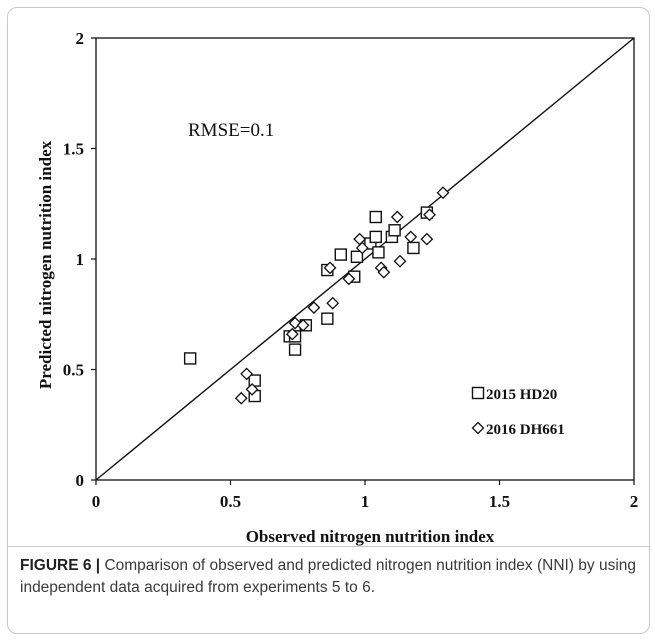 The image size is (655, 641). What do you see at coordinates (525, 430) in the screenshot?
I see `legend-label: 2016 DH661` at bounding box center [525, 430].